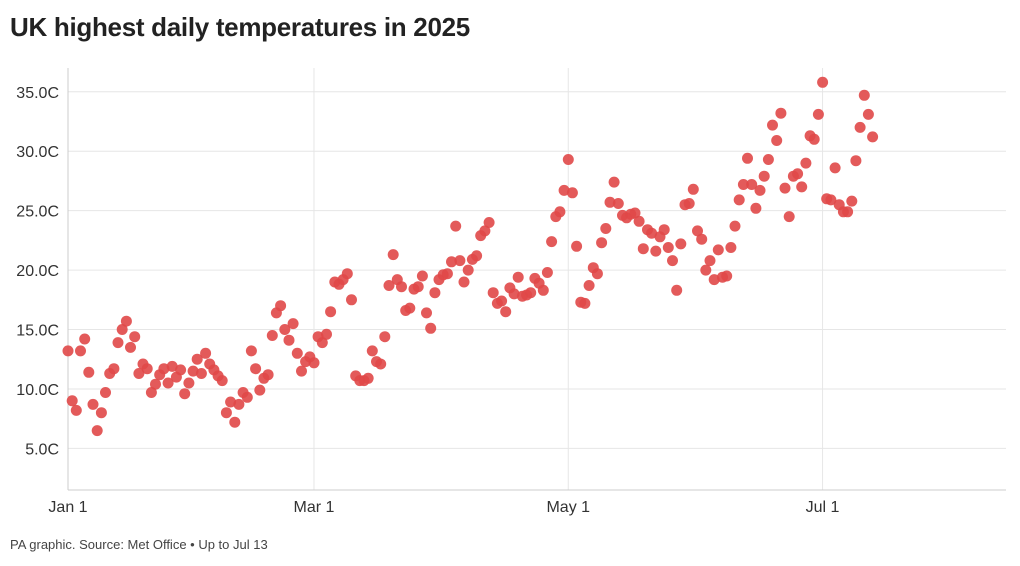  What do you see at coordinates (37, 390) in the screenshot?
I see `y-tick-label: 10.0C` at bounding box center [37, 390].